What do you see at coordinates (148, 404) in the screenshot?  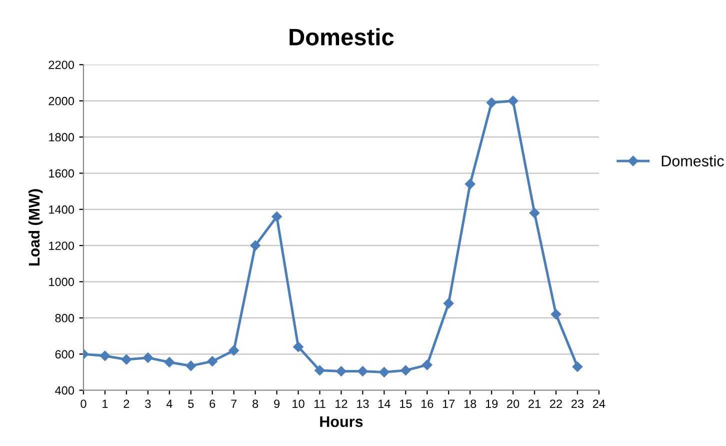 I see `x-tick-label: 3` at bounding box center [148, 404].